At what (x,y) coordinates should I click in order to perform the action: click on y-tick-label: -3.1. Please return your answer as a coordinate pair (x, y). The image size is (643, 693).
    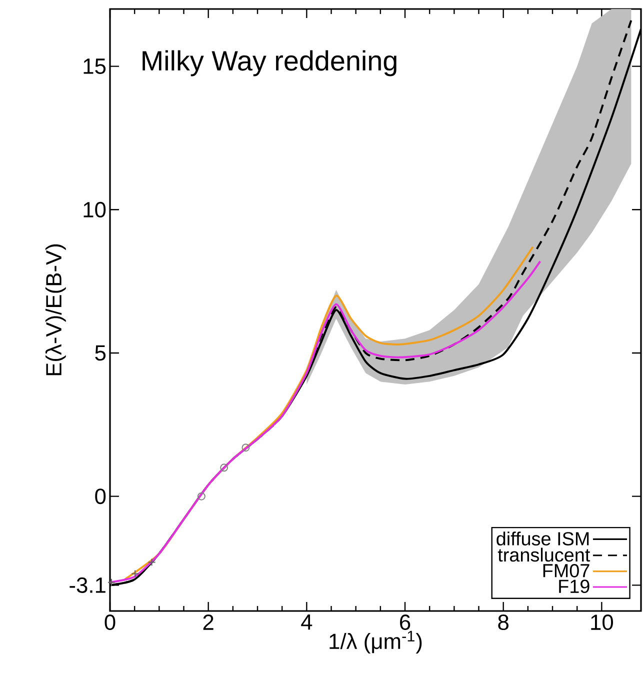
    Looking at the image, I should click on (88, 585).